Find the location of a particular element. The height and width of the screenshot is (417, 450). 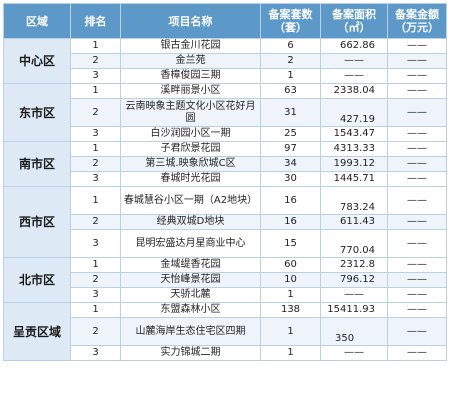

project-cell: 经典双城D地块 is located at coordinates (190, 222).